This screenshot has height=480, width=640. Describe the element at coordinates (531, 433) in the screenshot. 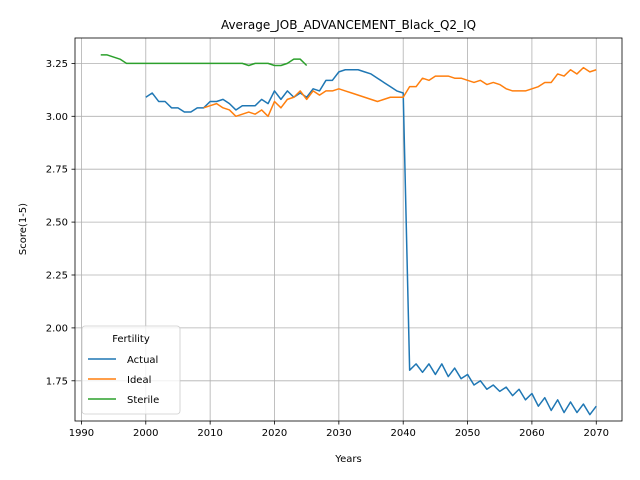

I see `x-tick-label: 2060` at that location.